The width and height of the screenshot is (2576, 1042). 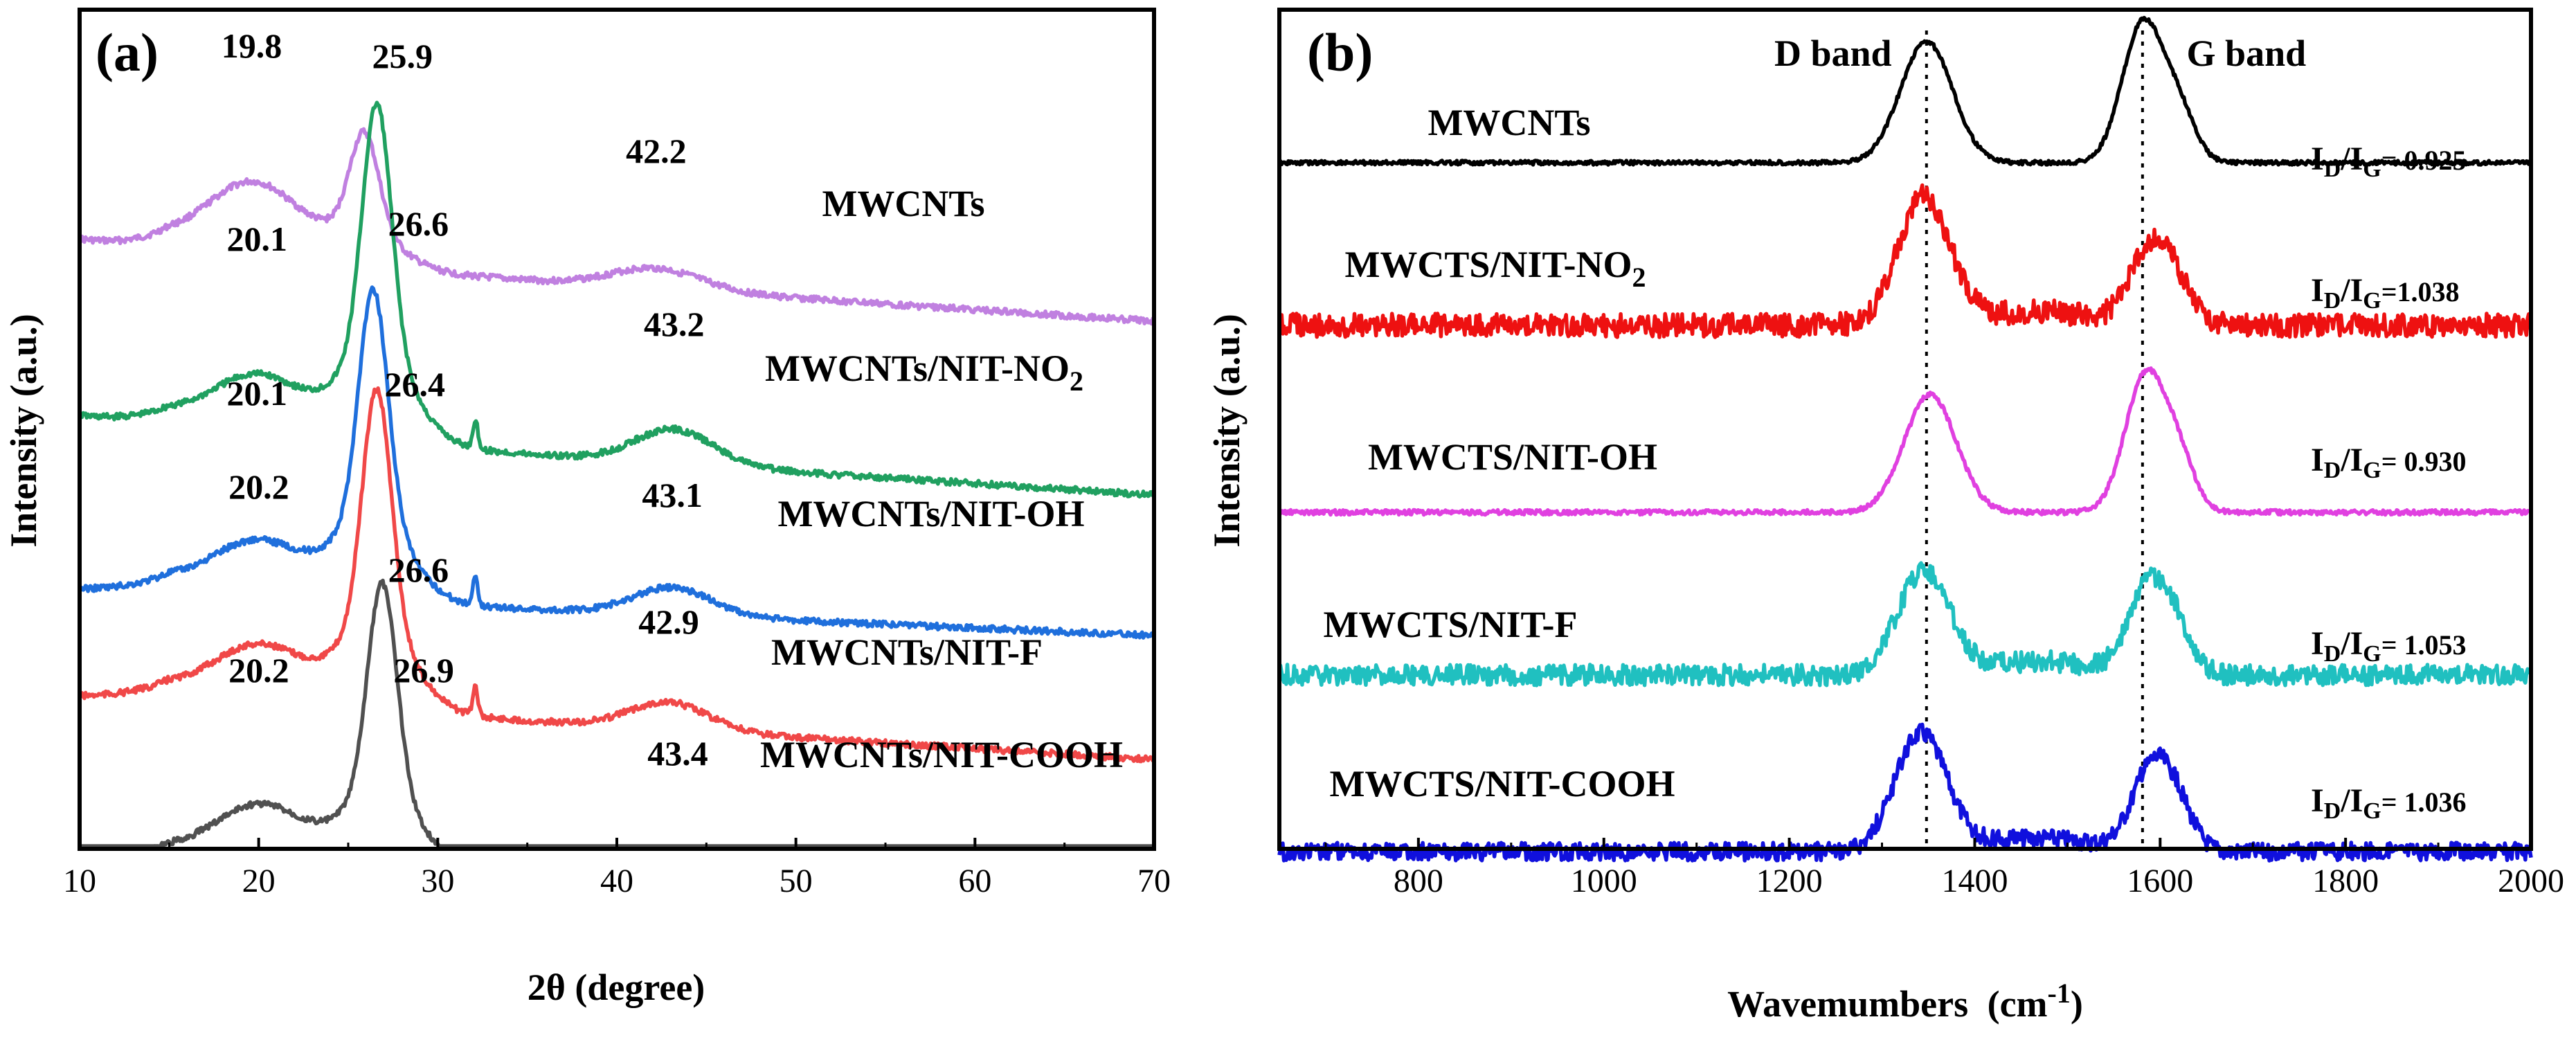 I want to click on b-series-label-text: MWCTS/NIT-OH, so click(x=1512, y=457).